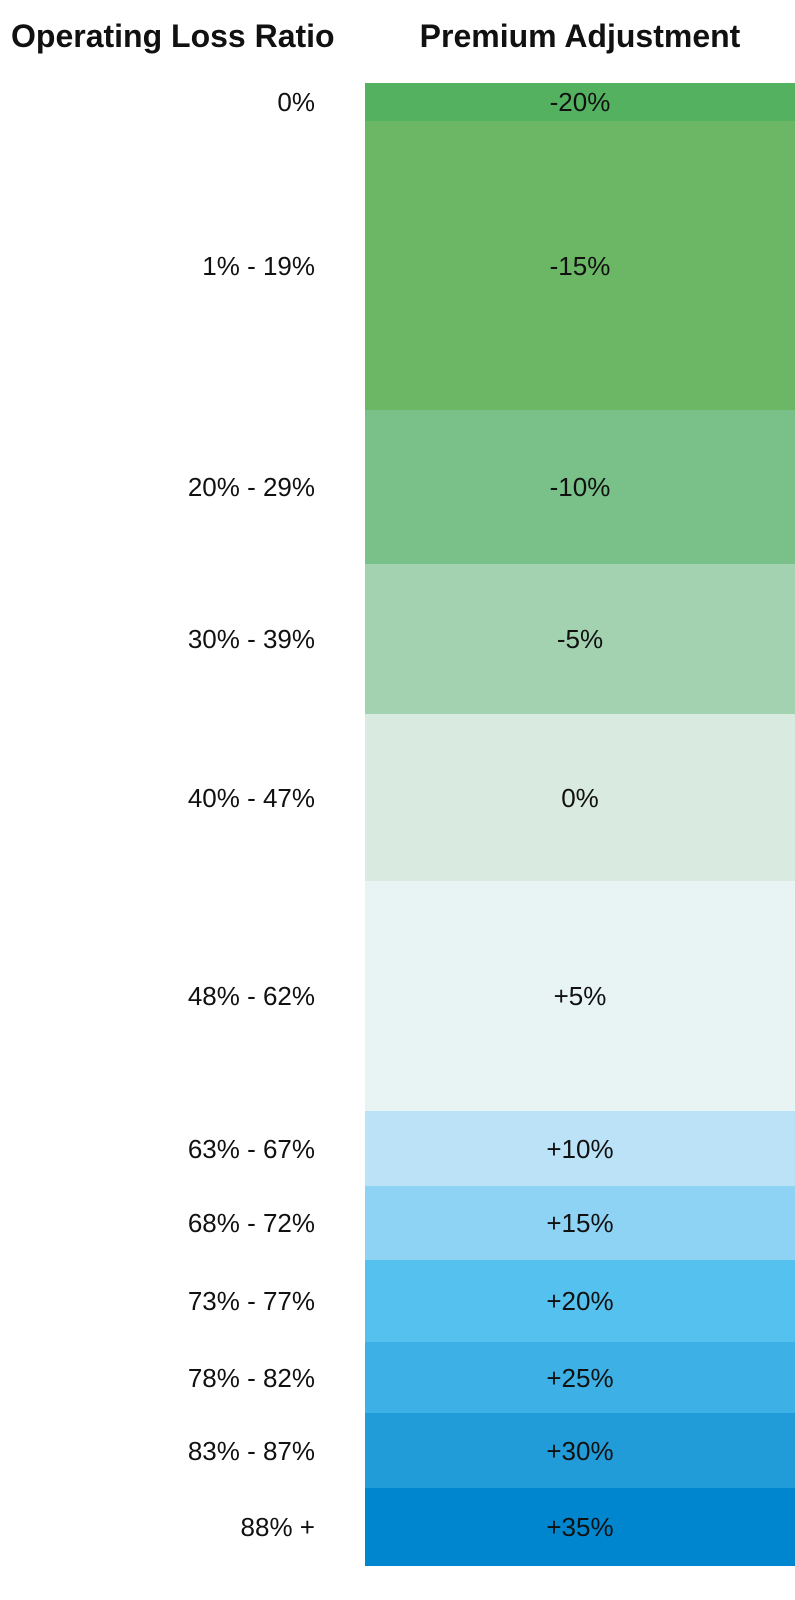 The image size is (795, 1600). Describe the element at coordinates (251, 1148) in the screenshot. I see `loss-ratio-cell: 63% - 67%` at that location.